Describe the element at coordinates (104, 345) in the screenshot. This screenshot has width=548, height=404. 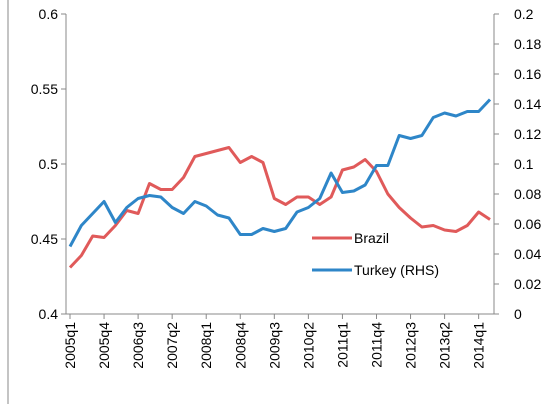
I see `x-tick-label: 2005q4` at that location.